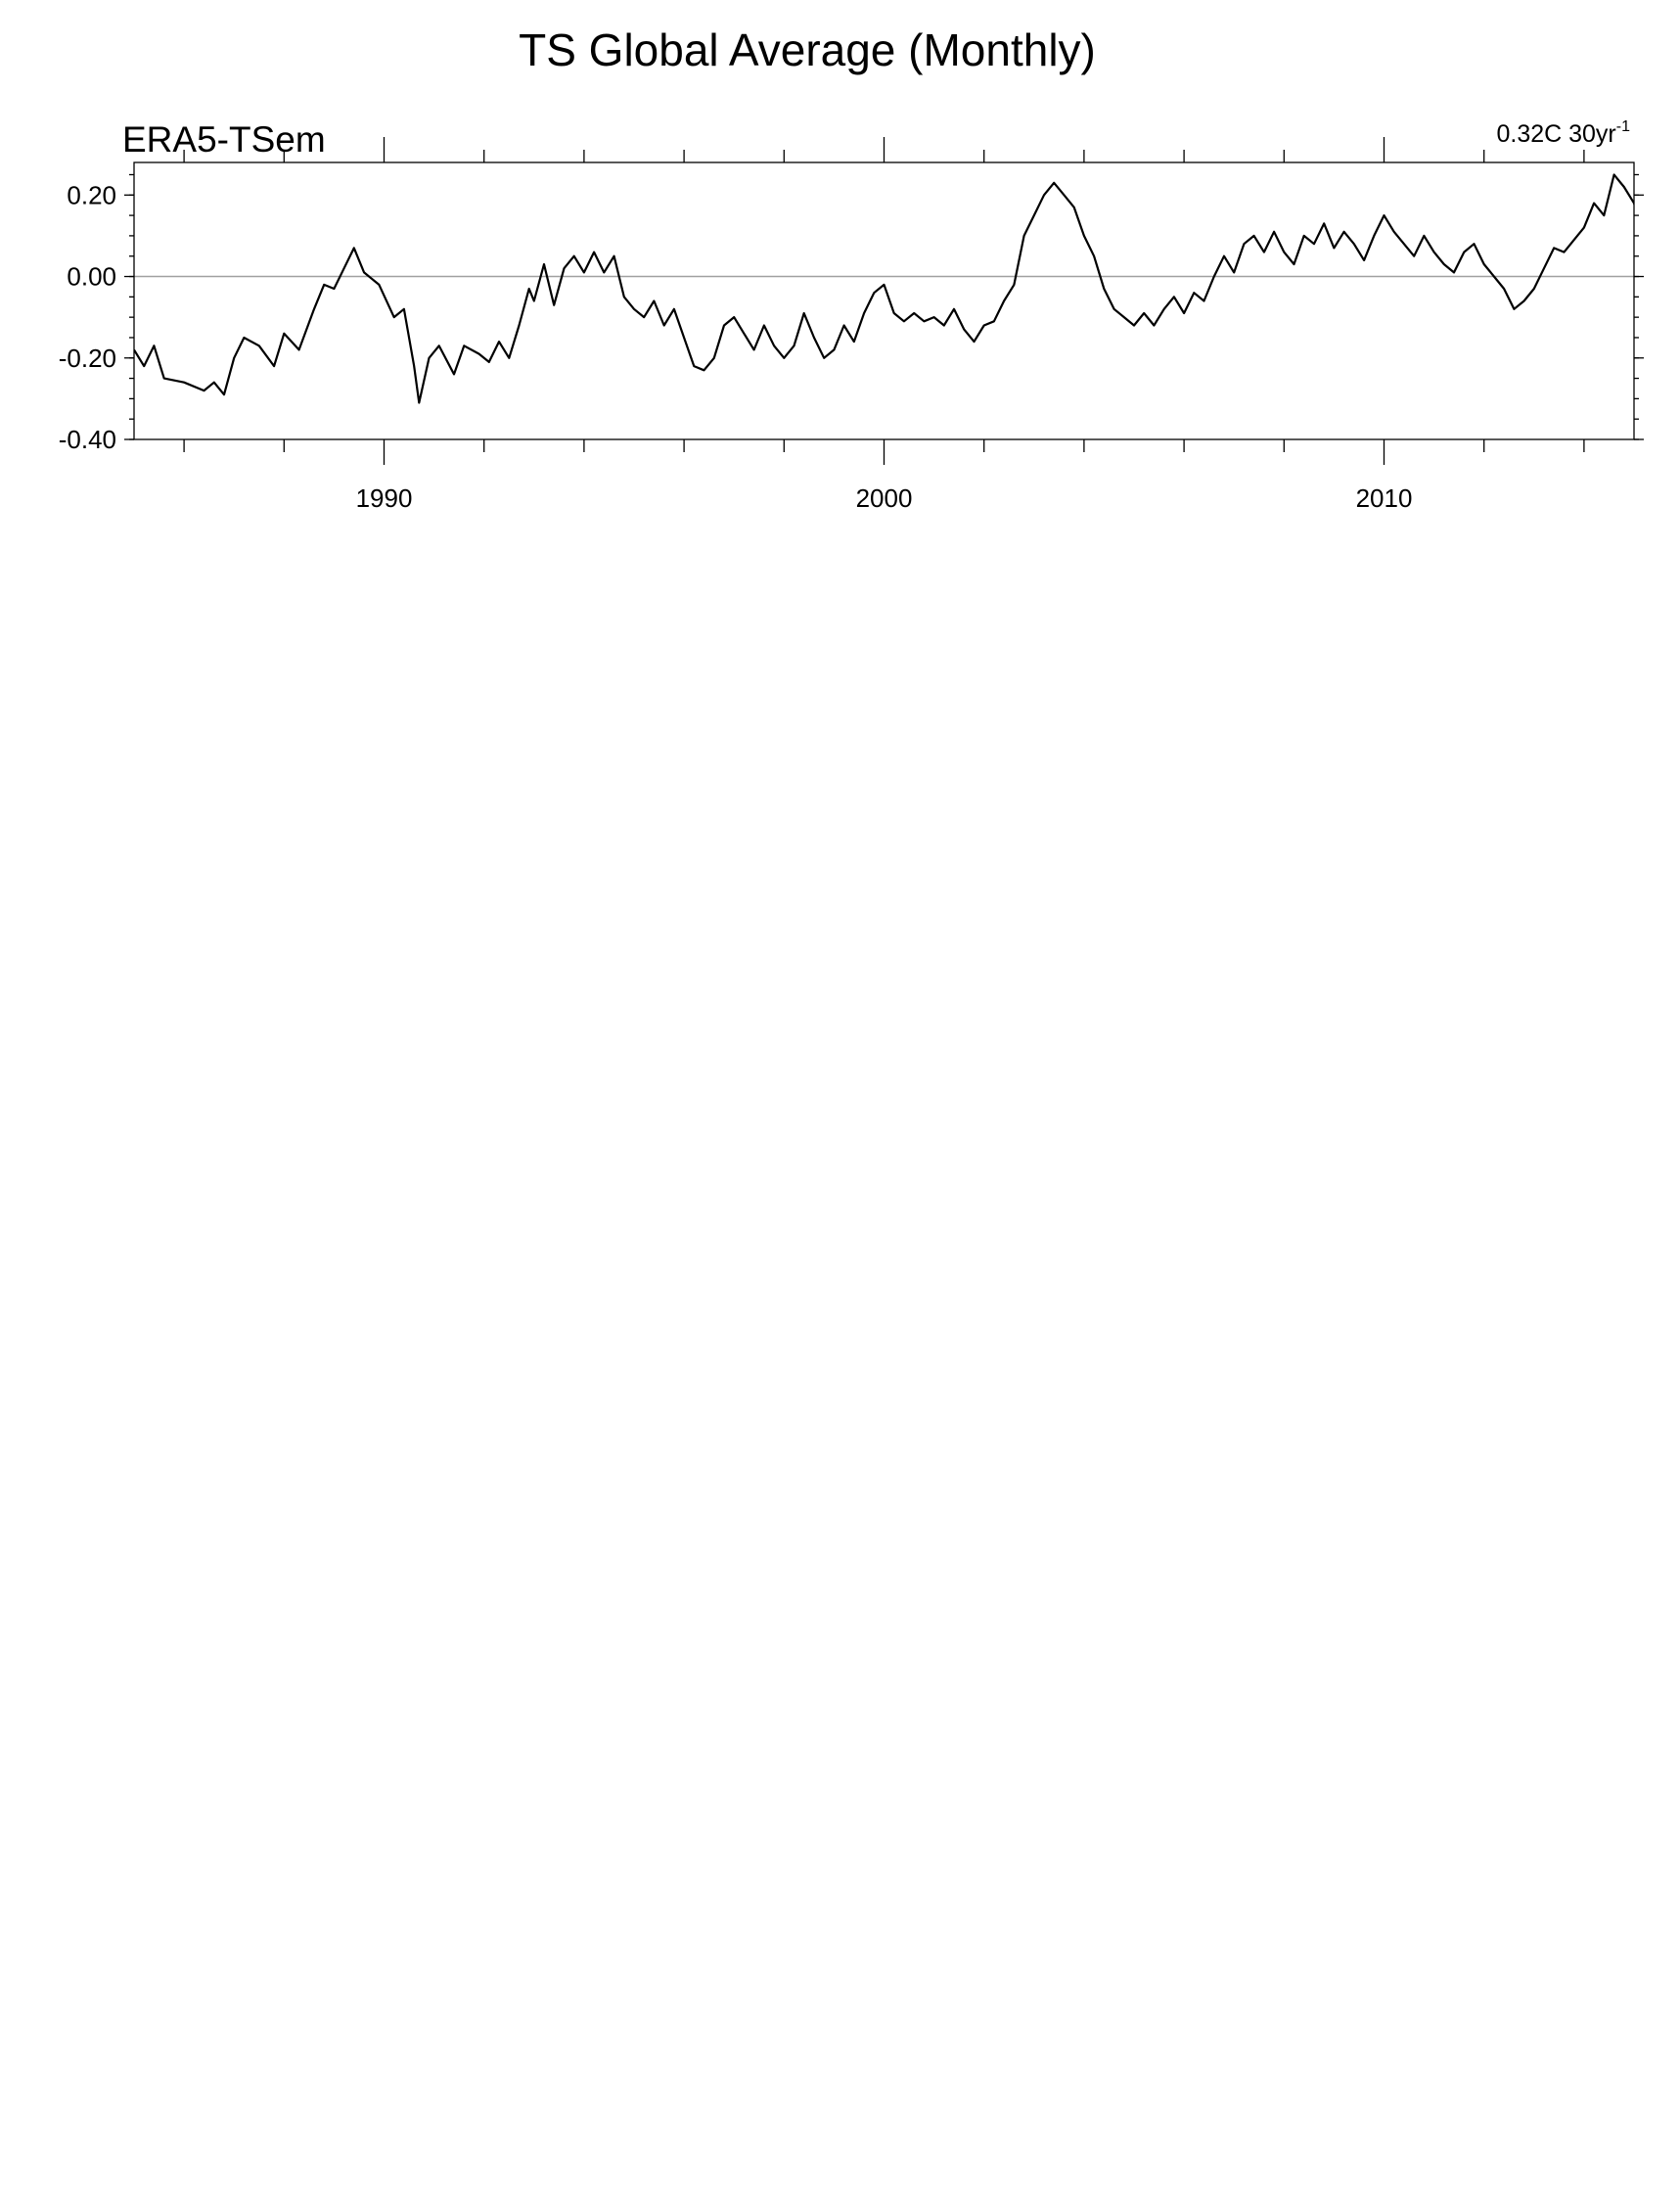 The image size is (1680, 2204). What do you see at coordinates (91, 277) in the screenshot?
I see `y-tick-label: 0.00` at bounding box center [91, 277].